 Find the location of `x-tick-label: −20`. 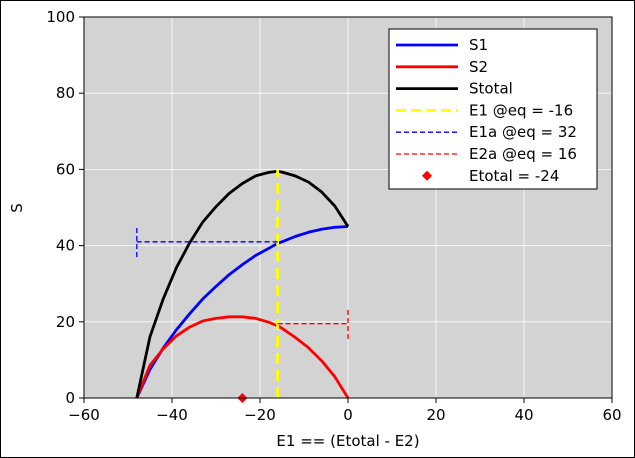

x-tick-label: −20 is located at coordinates (260, 415).